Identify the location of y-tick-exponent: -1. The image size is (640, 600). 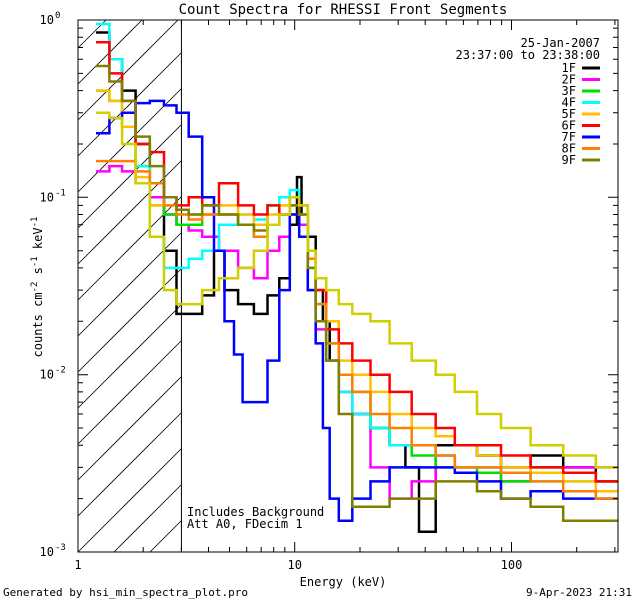
(60, 193).